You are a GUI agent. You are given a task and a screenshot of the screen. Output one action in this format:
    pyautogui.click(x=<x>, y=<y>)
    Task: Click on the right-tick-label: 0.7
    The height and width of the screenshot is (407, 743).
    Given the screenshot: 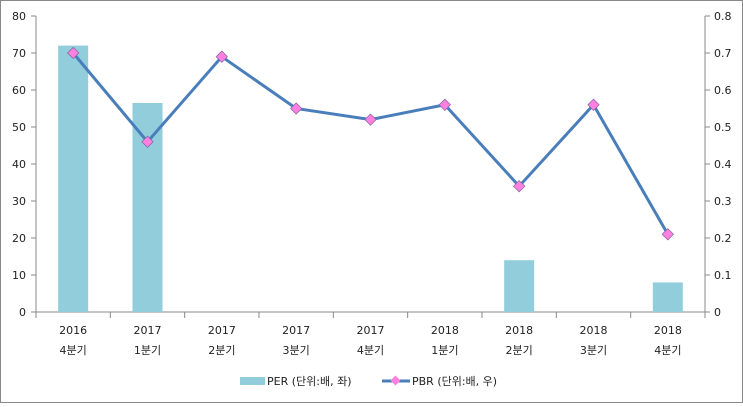 What is the action you would take?
    pyautogui.click(x=723, y=53)
    